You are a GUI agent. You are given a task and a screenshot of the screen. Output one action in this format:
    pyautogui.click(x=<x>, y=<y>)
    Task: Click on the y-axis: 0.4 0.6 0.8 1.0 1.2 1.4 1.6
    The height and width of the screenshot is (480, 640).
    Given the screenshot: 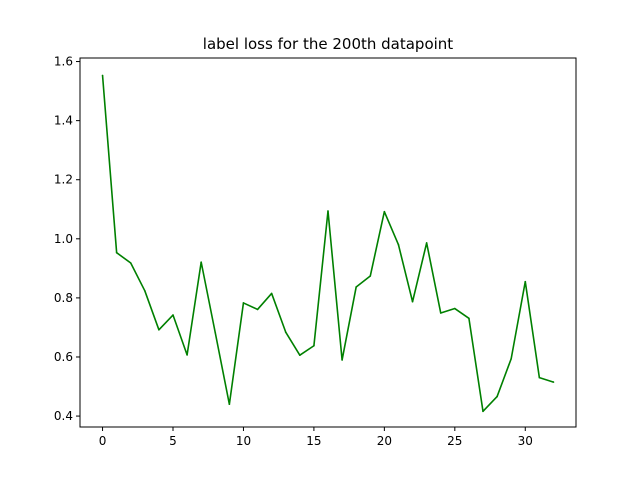 What is the action you would take?
    pyautogui.click(x=67, y=239)
    